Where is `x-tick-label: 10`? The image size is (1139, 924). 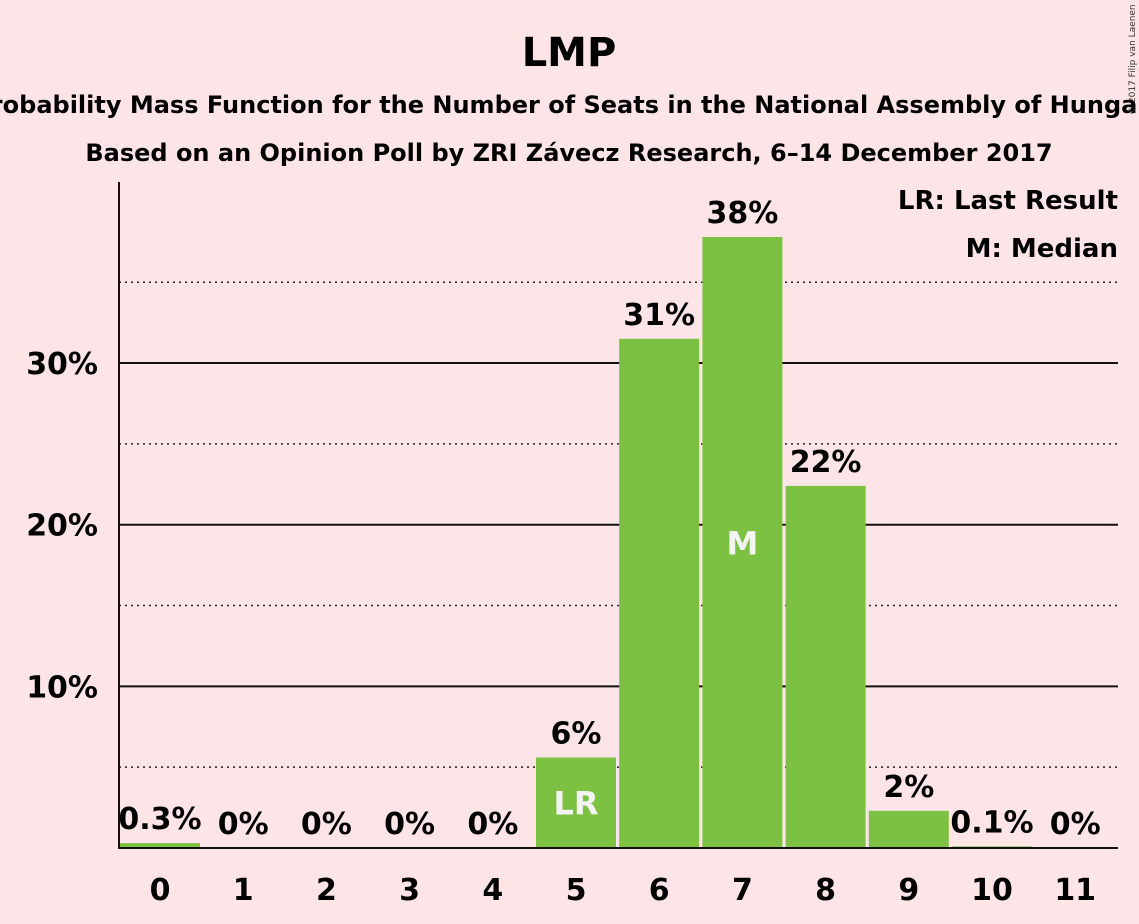 x-tick-label: 10 is located at coordinates (992, 890).